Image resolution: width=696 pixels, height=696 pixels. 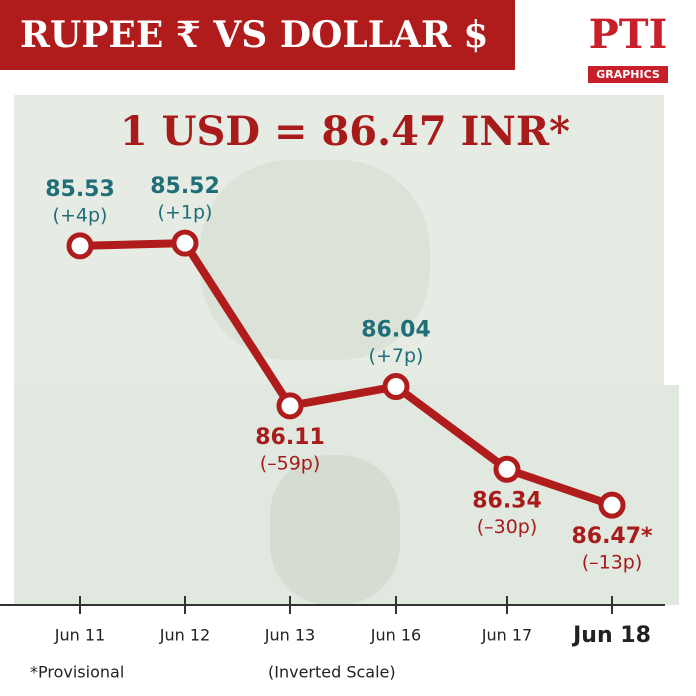 I want to click on x-tick-label: Jun 16, so click(x=395, y=635).